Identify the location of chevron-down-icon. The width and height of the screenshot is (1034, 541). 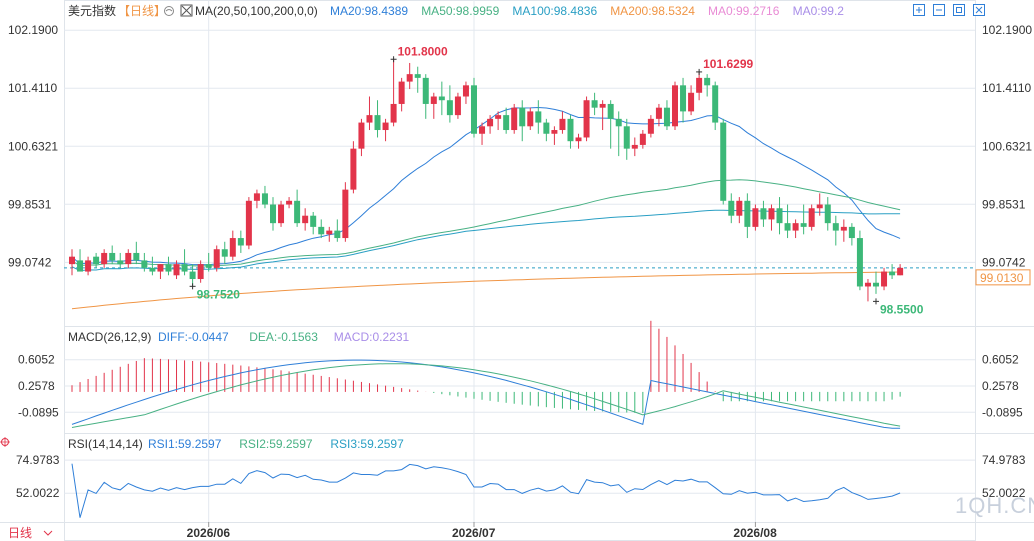
(48, 533).